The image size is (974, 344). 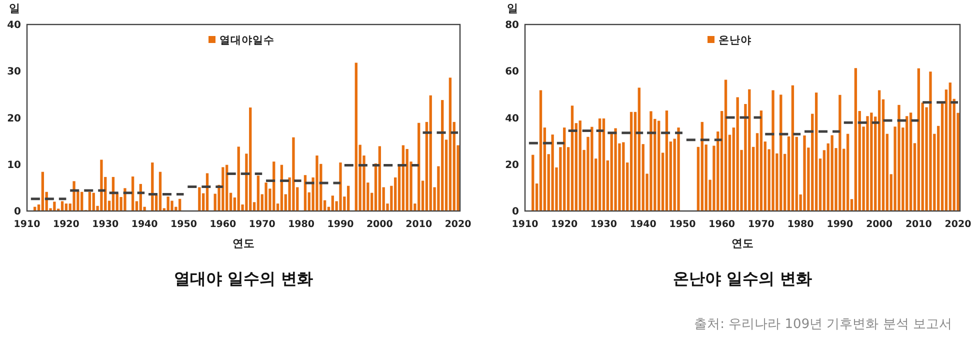 I want to click on y-tick-label: 60, so click(x=512, y=72).